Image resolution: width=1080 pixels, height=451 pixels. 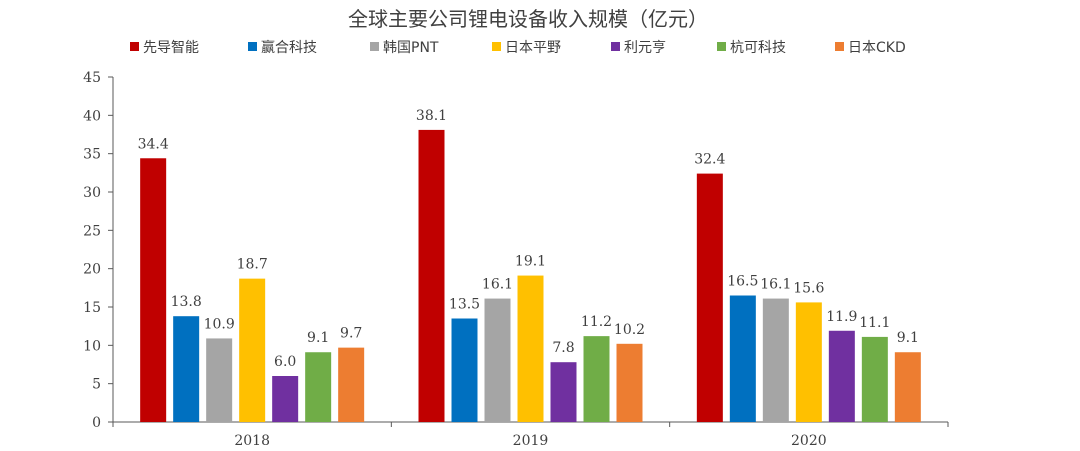 I want to click on y-tick-label: 15, so click(x=92, y=308).